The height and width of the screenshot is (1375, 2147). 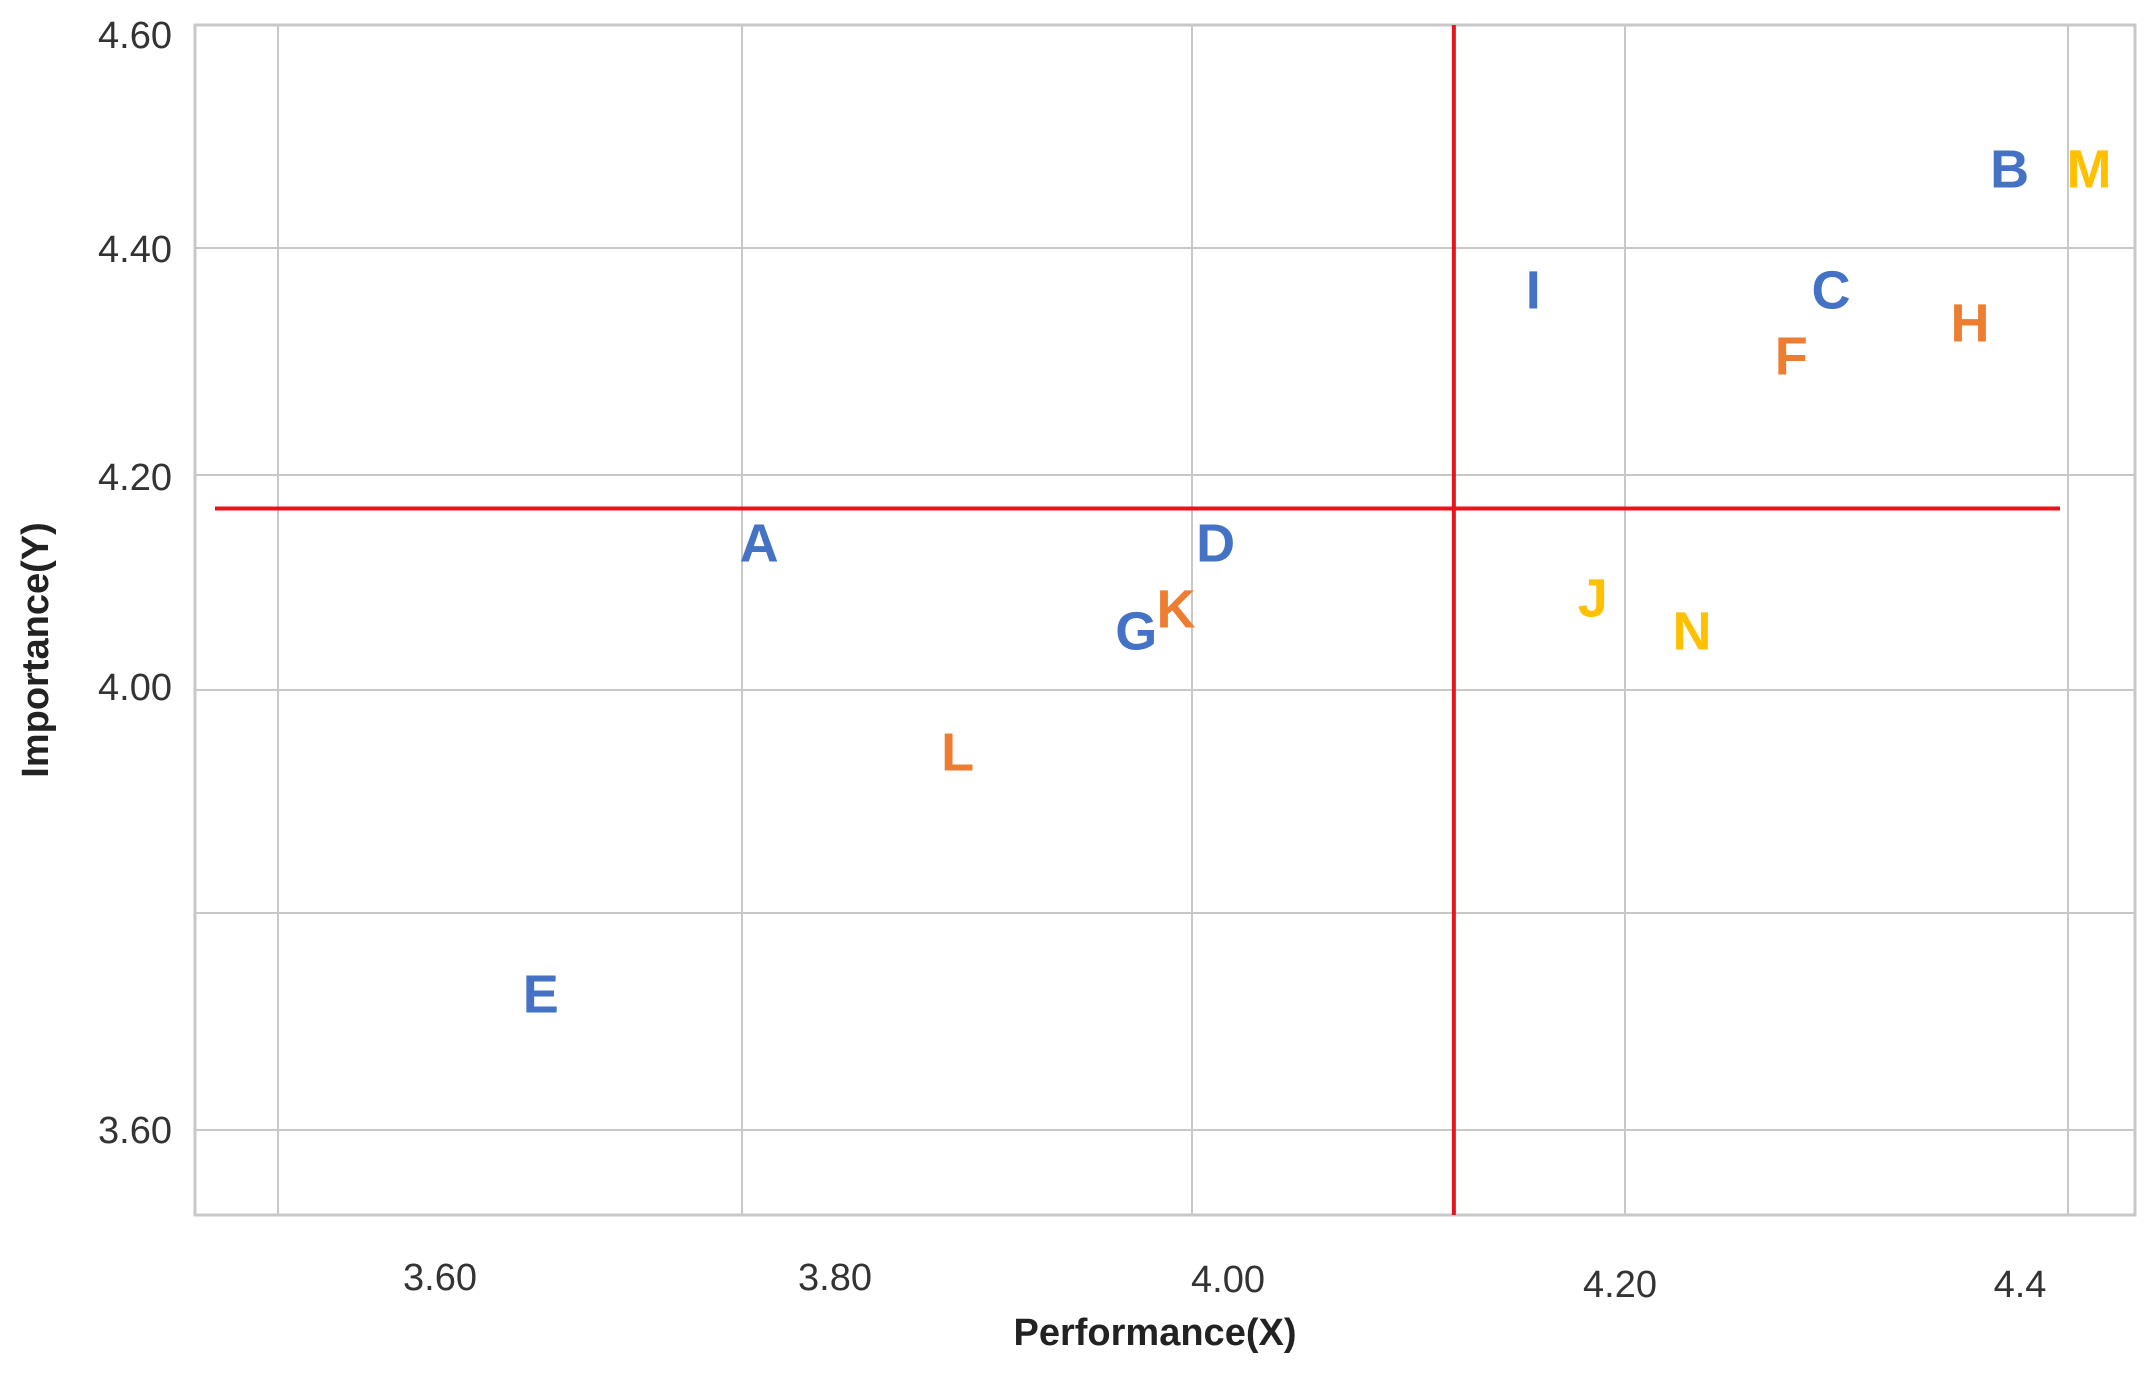 What do you see at coordinates (541, 994) in the screenshot?
I see `point-e: E` at bounding box center [541, 994].